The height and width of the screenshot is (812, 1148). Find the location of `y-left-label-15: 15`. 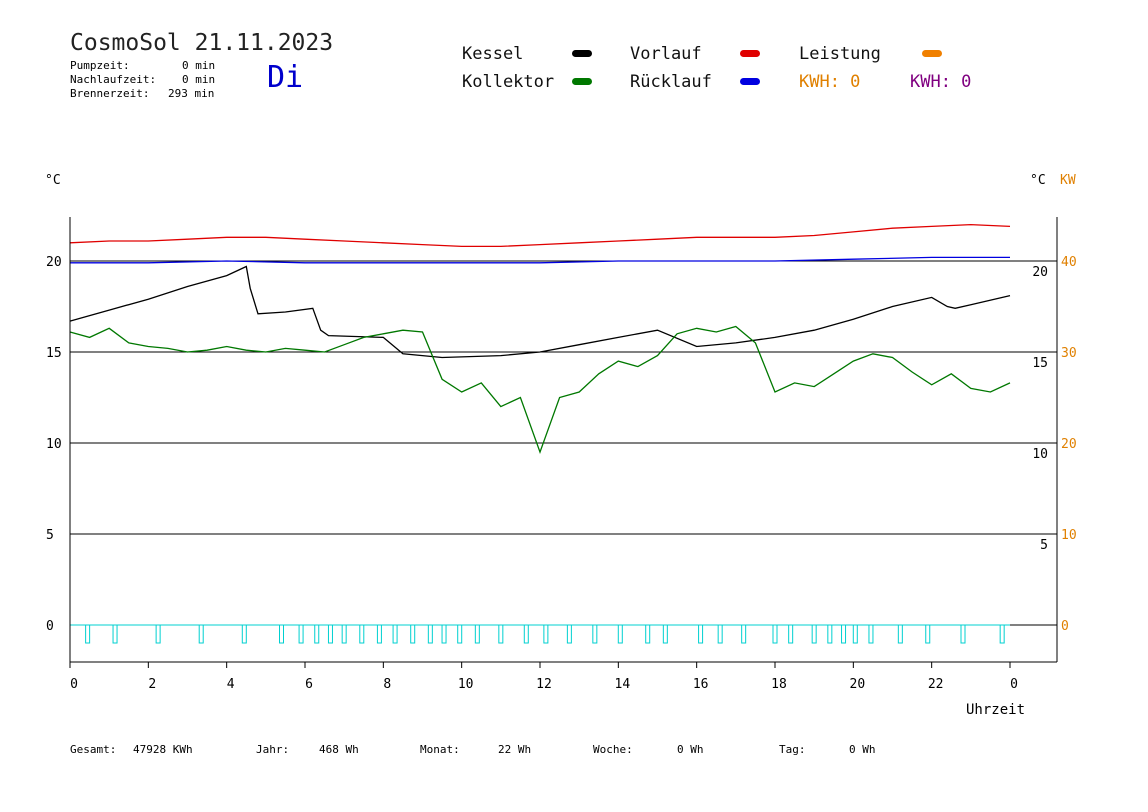

y-left-label-15: 15 is located at coordinates (54, 353).